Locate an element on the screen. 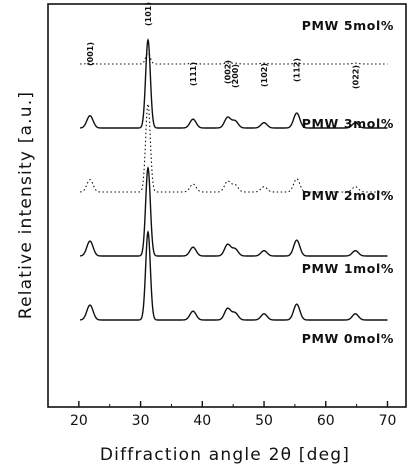  peak-label: (102) is located at coordinates (264, 75).